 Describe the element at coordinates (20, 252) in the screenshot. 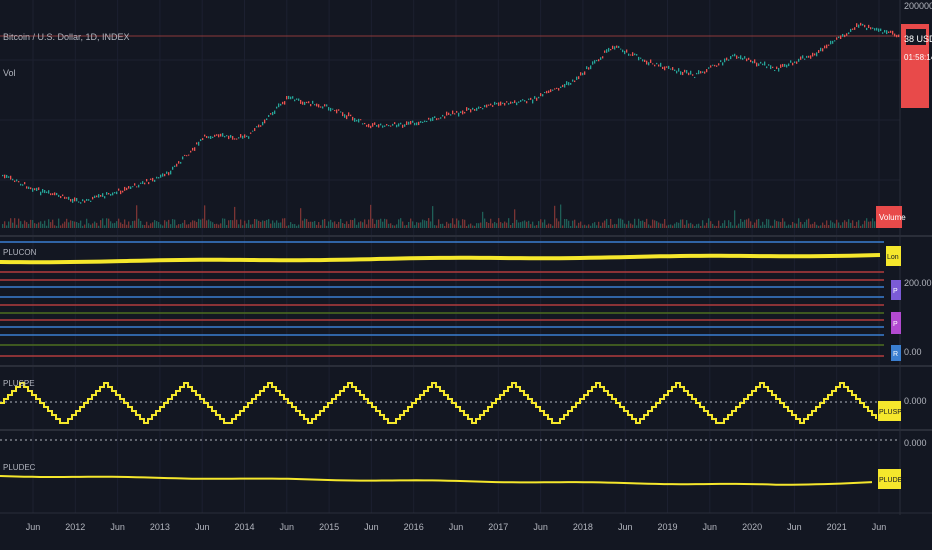

I see `plucon-label: PLUCON` at that location.